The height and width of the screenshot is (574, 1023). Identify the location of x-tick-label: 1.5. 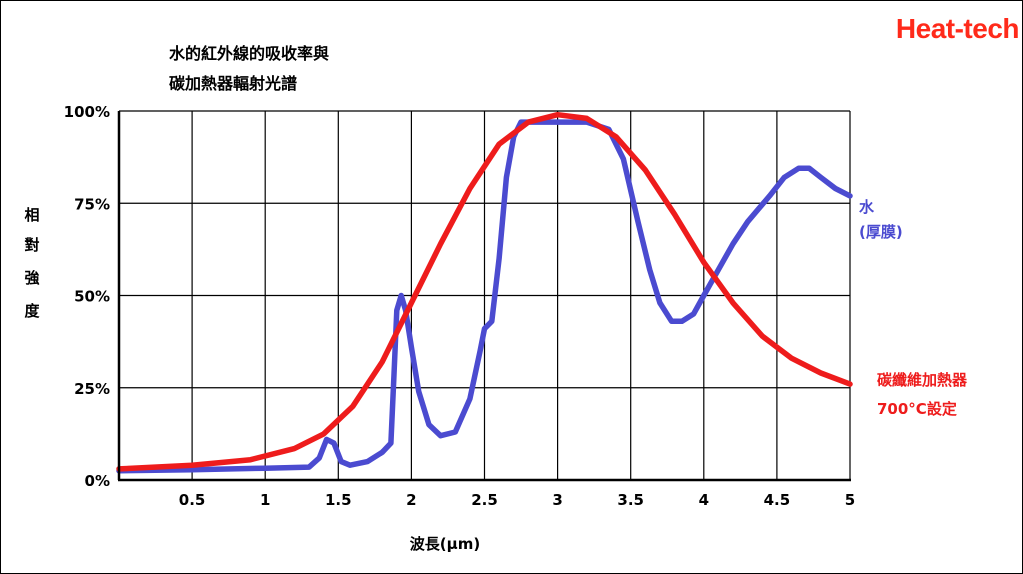
(338, 500).